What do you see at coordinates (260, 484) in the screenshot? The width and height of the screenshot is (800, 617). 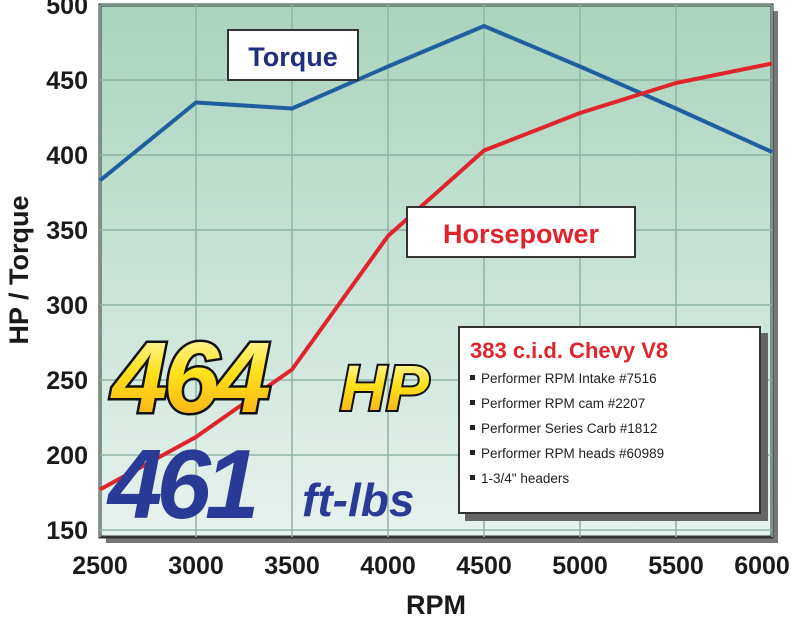 I see `torque-callout: 461 ft-lbs` at bounding box center [260, 484].